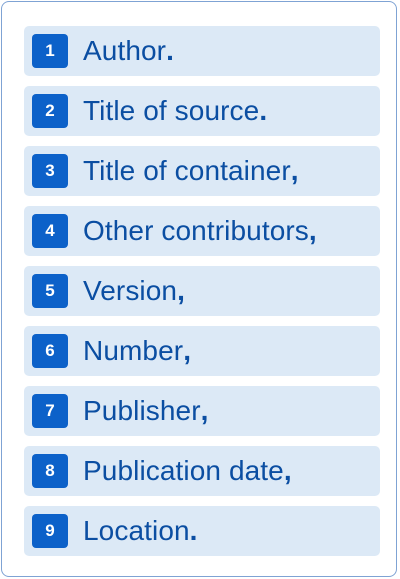  What do you see at coordinates (50, 531) in the screenshot?
I see `item-number-badge: 9` at bounding box center [50, 531].